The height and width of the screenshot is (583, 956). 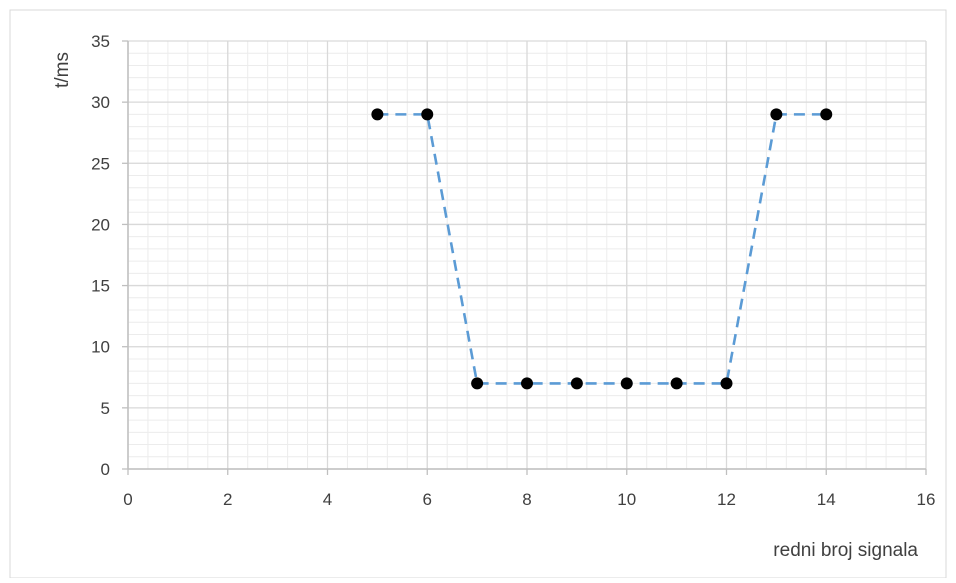 I want to click on x-tick-label: 10, so click(x=626, y=499).